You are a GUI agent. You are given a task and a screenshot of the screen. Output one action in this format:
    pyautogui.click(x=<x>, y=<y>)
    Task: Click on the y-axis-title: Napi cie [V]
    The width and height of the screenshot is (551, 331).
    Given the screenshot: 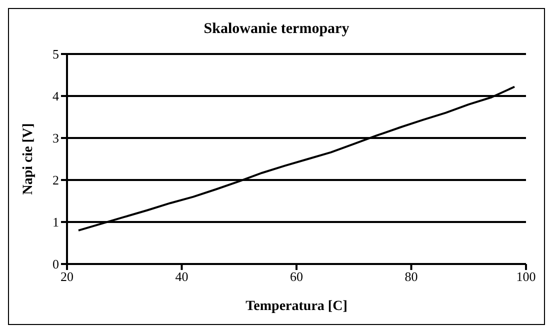 What is the action you would take?
    pyautogui.click(x=28, y=159)
    